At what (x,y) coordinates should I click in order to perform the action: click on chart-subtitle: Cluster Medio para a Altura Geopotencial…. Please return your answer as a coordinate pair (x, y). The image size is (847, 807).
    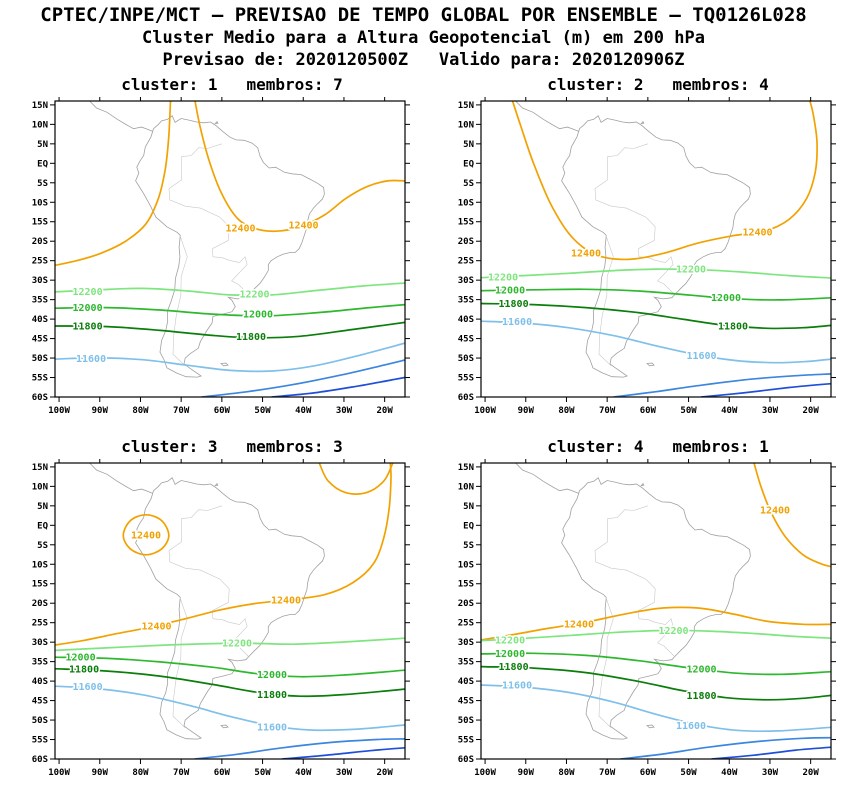
    Looking at the image, I should click on (423, 38).